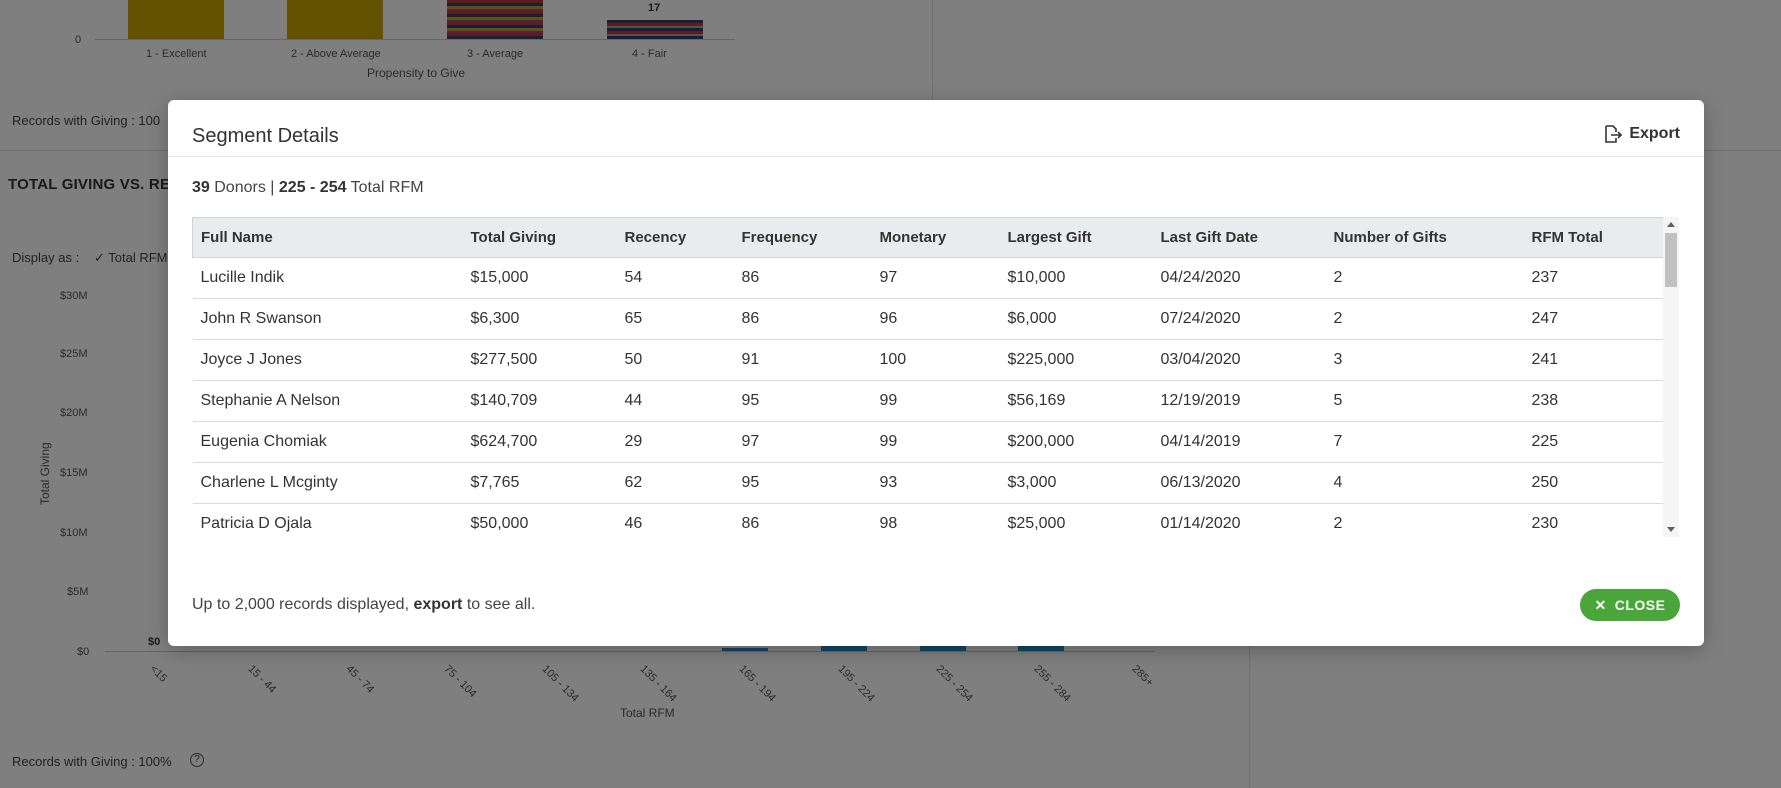 The height and width of the screenshot is (788, 1781). Describe the element at coordinates (675, 360) in the screenshot. I see `table-cell: 50` at that location.